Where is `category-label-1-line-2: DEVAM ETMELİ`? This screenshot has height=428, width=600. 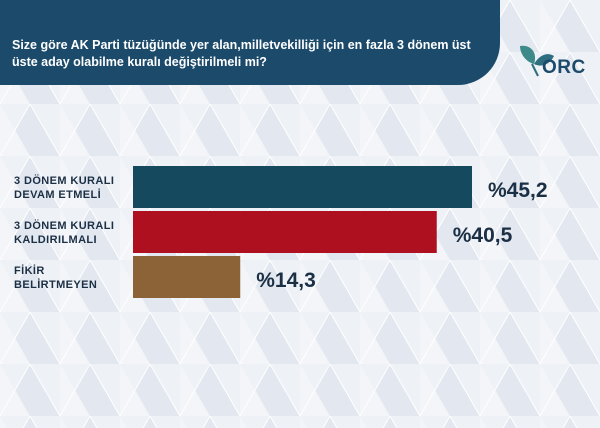 category-label-1-line-2: DEVAM ETMELİ is located at coordinates (57, 194).